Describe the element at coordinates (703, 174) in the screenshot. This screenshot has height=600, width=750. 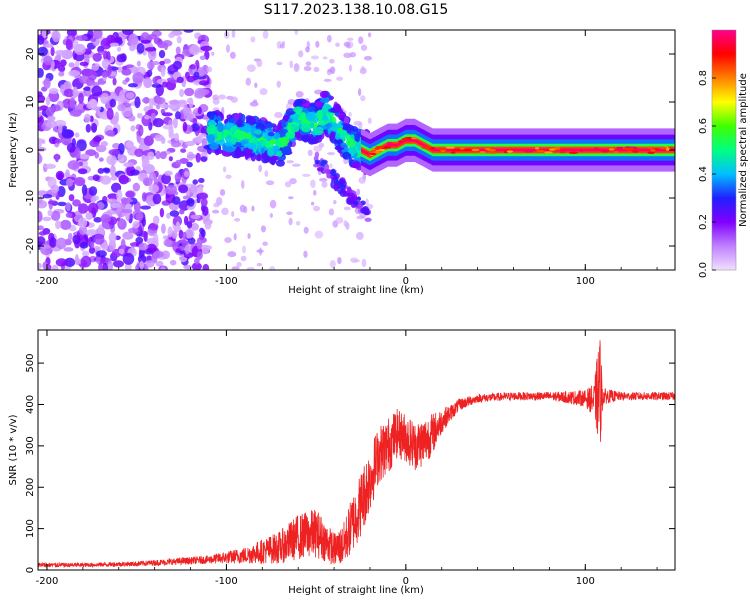
I see `colorbar-tick-label: 0.4` at that location.